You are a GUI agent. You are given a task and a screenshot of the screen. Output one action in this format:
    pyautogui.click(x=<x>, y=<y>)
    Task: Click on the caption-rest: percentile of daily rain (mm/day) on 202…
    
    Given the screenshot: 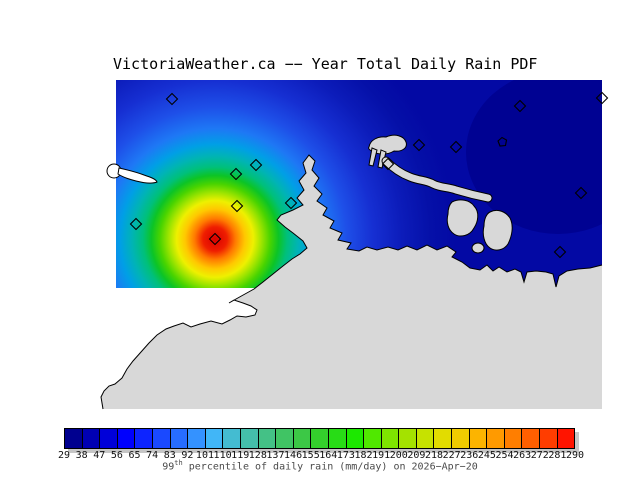 What is the action you would take?
    pyautogui.click(x=330, y=467)
    